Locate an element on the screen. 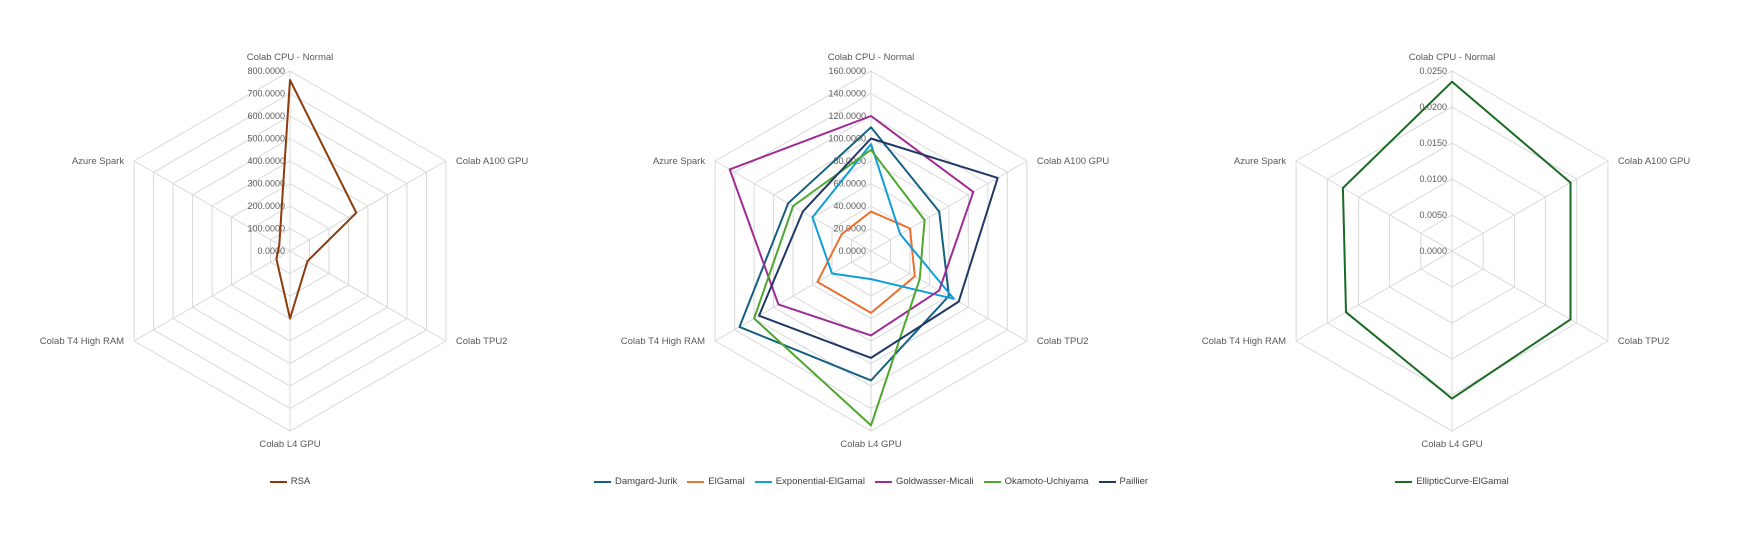 The image size is (1742, 547). tick-label: 0.0050 is located at coordinates (1433, 215).